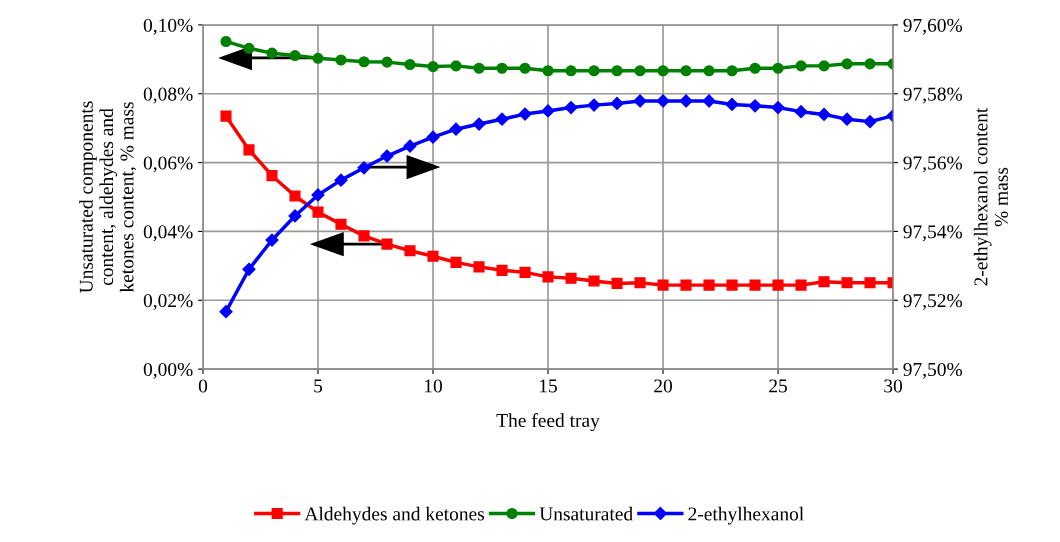 The width and height of the screenshot is (1060, 542). What do you see at coordinates (168, 95) in the screenshot?
I see `y-tick-label: 0,08%` at bounding box center [168, 95].